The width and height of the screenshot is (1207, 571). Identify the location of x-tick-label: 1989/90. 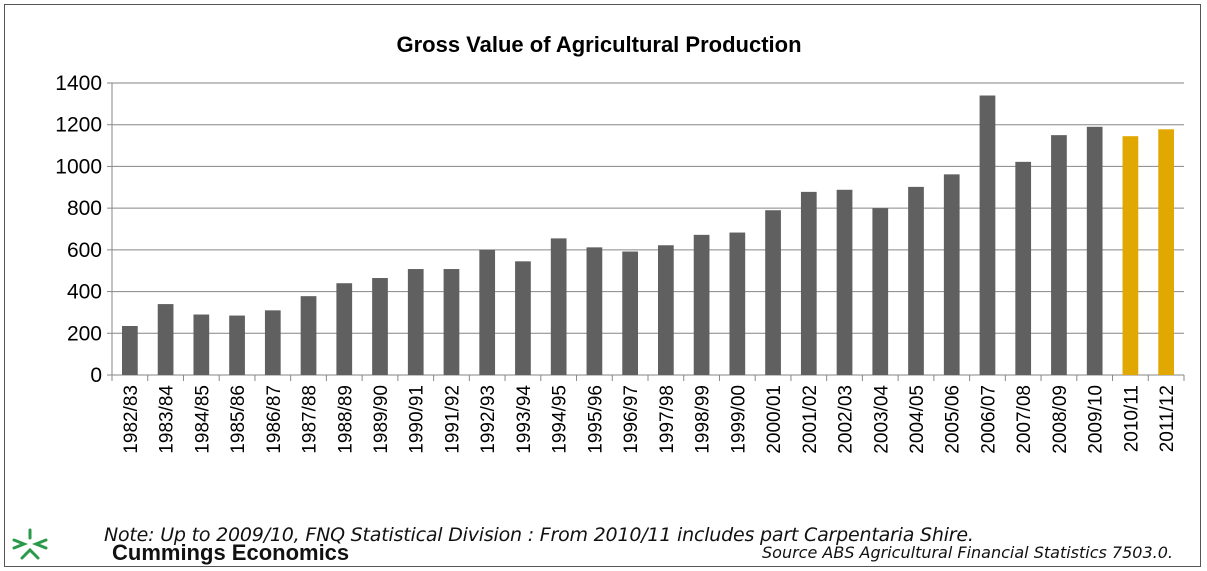
(381, 419).